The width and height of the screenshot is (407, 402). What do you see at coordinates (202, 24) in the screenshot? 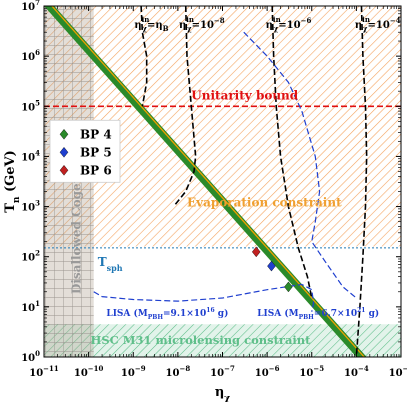
I see `contour-label-2: ηin χ=10−8` at bounding box center [202, 24].